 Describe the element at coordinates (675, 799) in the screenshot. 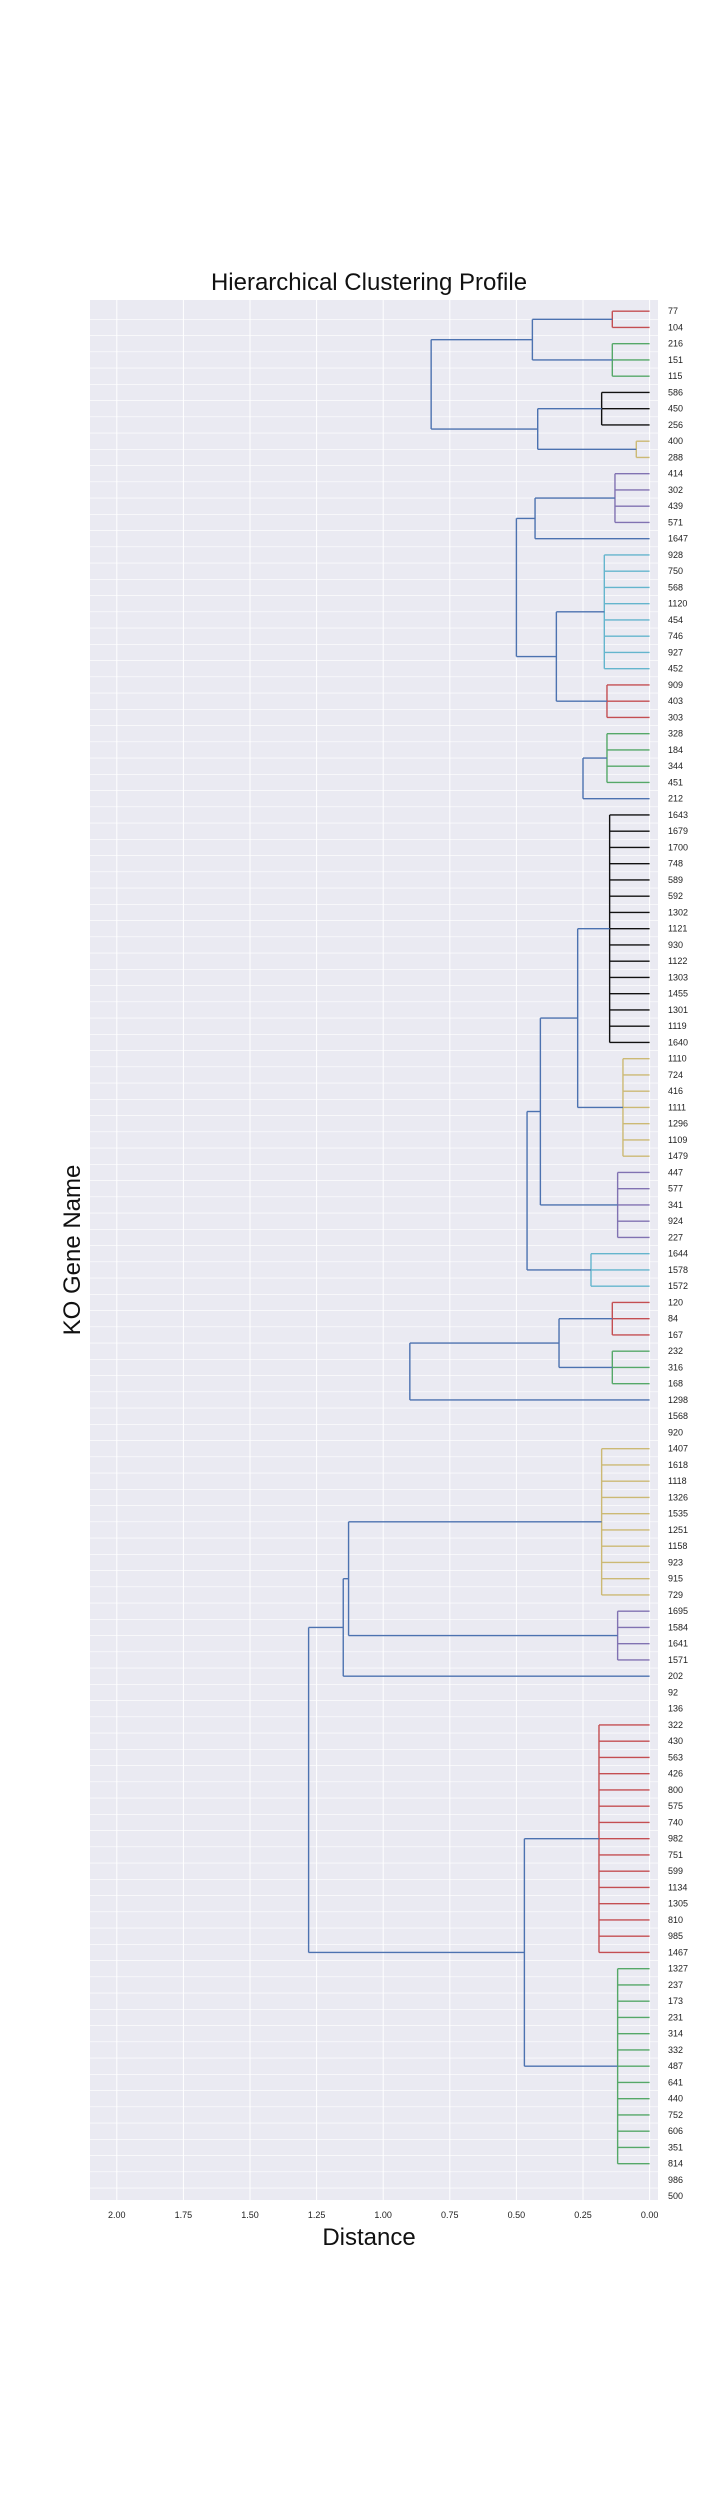

I see `leaf-label-212: 212` at that location.